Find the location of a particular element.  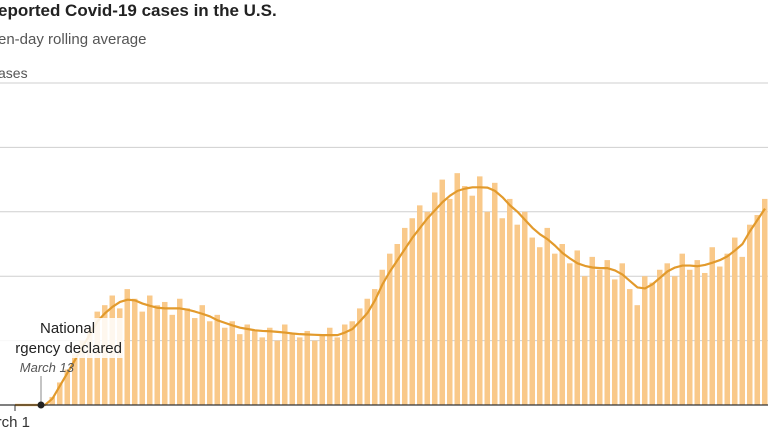

annotation-text: National is located at coordinates (67, 328).